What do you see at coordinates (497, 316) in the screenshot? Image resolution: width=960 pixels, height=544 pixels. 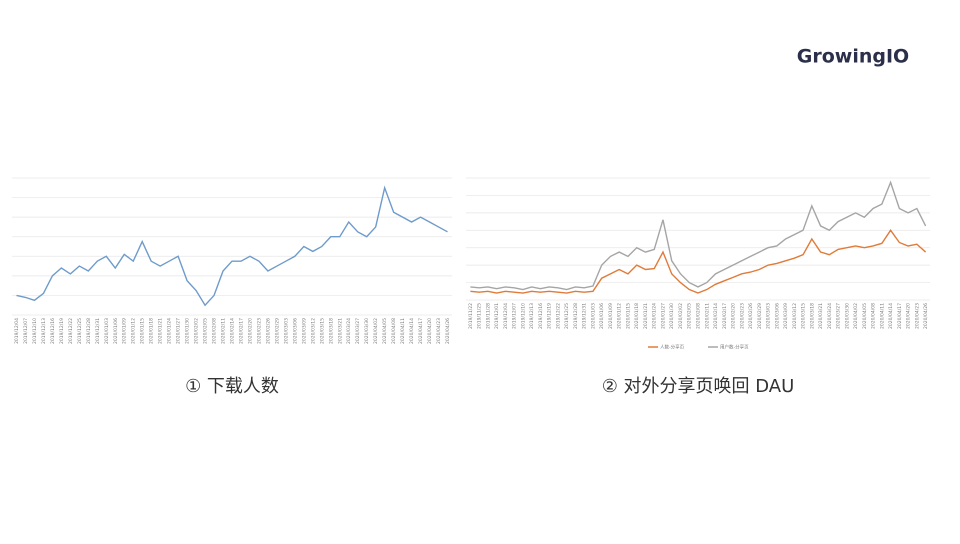 I see `x-tick-label: 2019/12/01` at bounding box center [497, 316].